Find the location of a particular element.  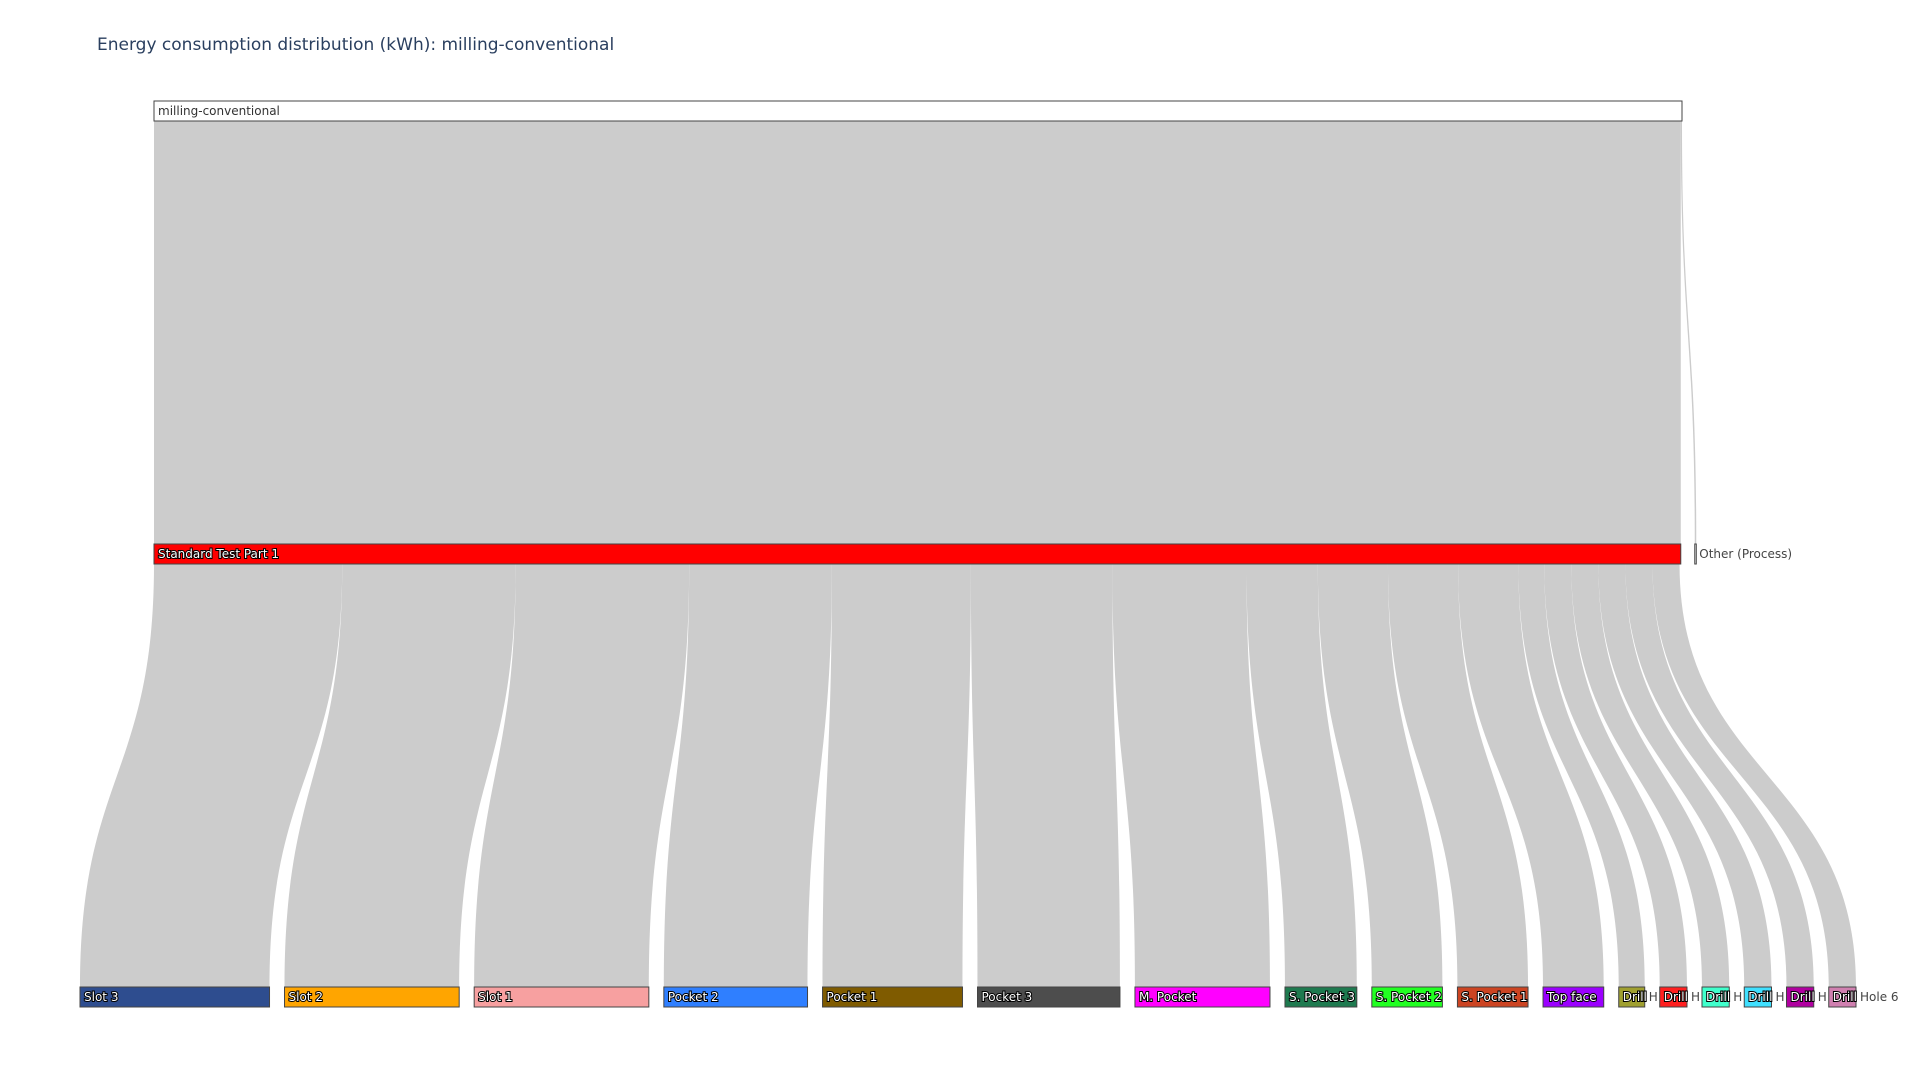

link-part-to-slot1 is located at coordinates (582, 775).